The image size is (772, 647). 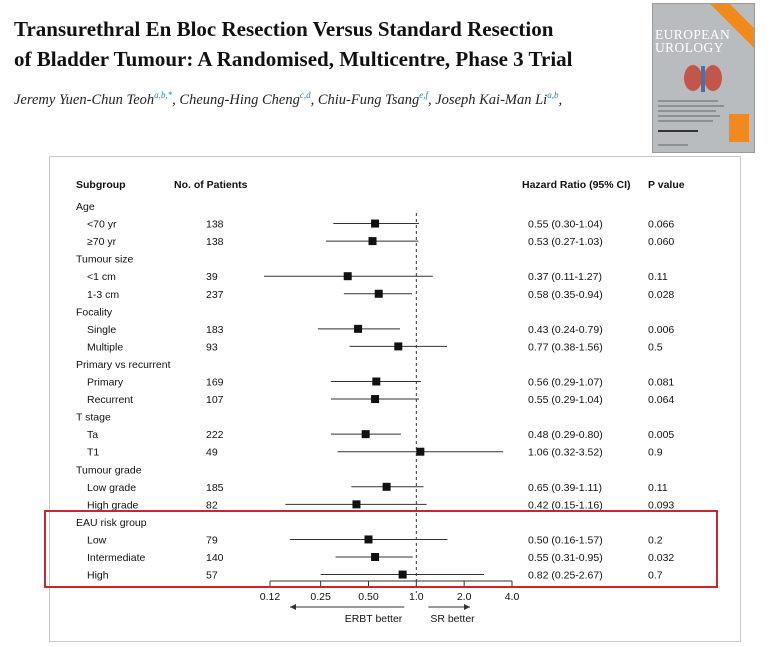 I want to click on label-sr-better: SR better, so click(x=452, y=619).